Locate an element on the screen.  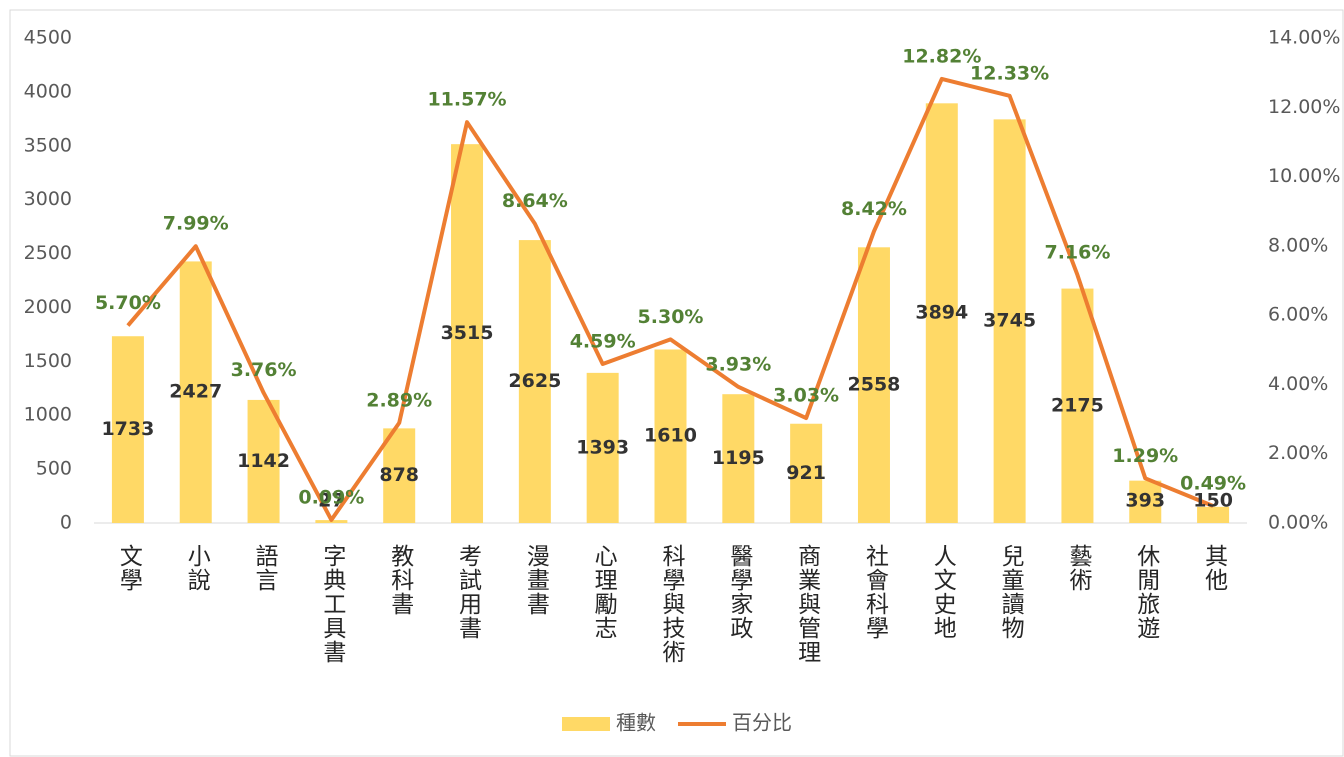
legend-swatch is located at coordinates (586, 724).